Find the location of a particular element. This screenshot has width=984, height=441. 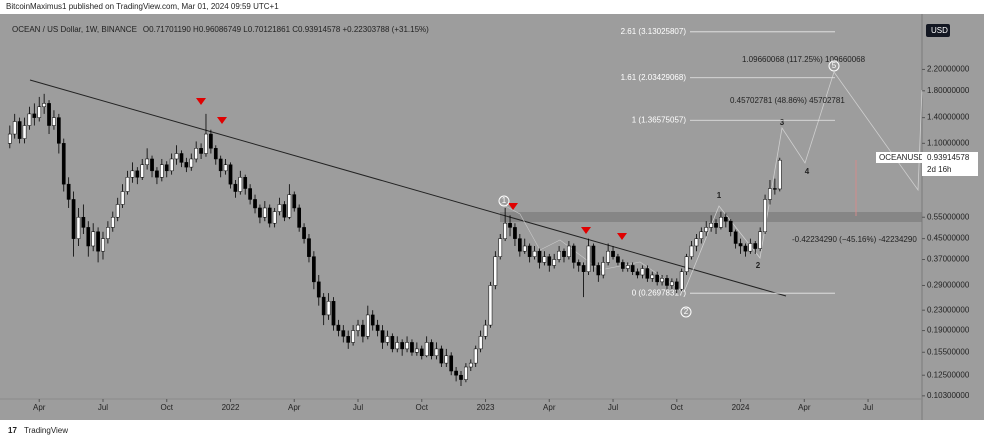

y-tick-label: 0.12500000 is located at coordinates (948, 374).